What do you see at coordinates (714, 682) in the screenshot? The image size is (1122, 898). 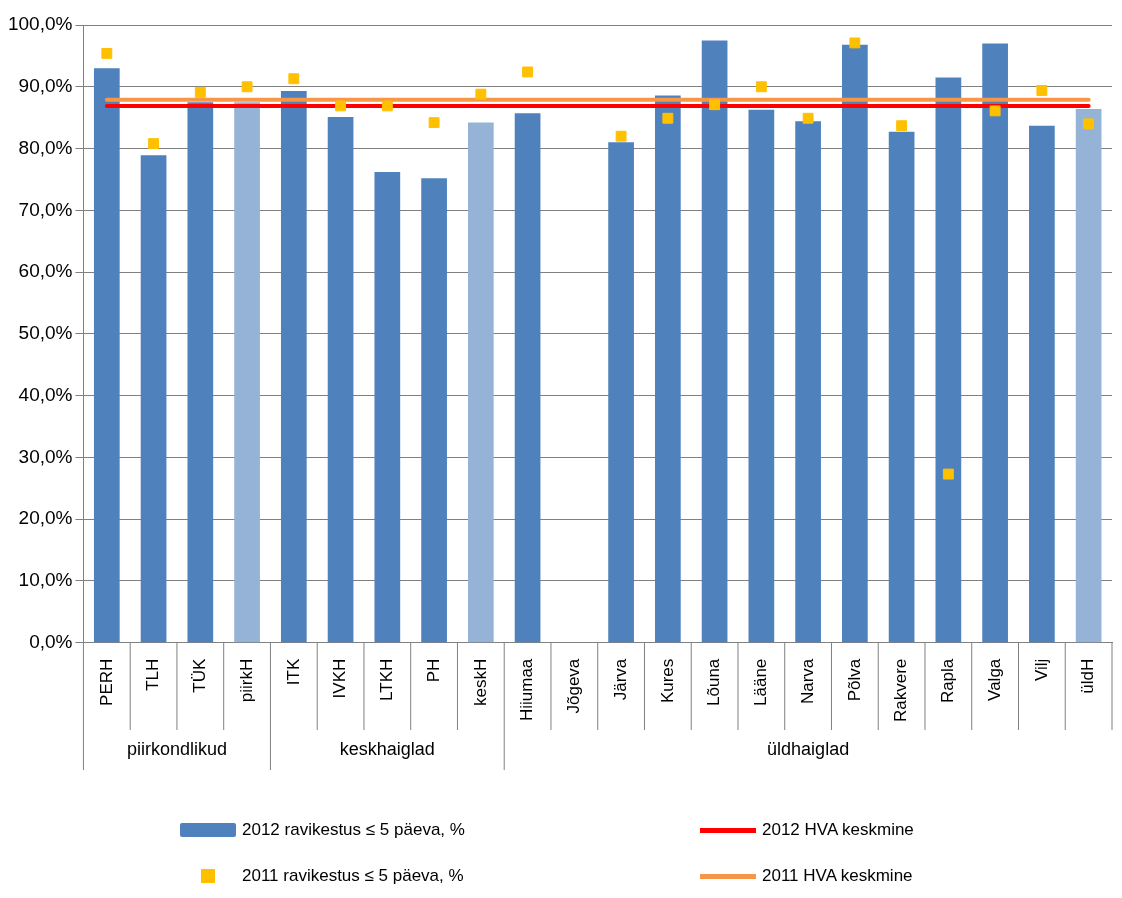 I see `x-tick-label: Lõuna` at bounding box center [714, 682].